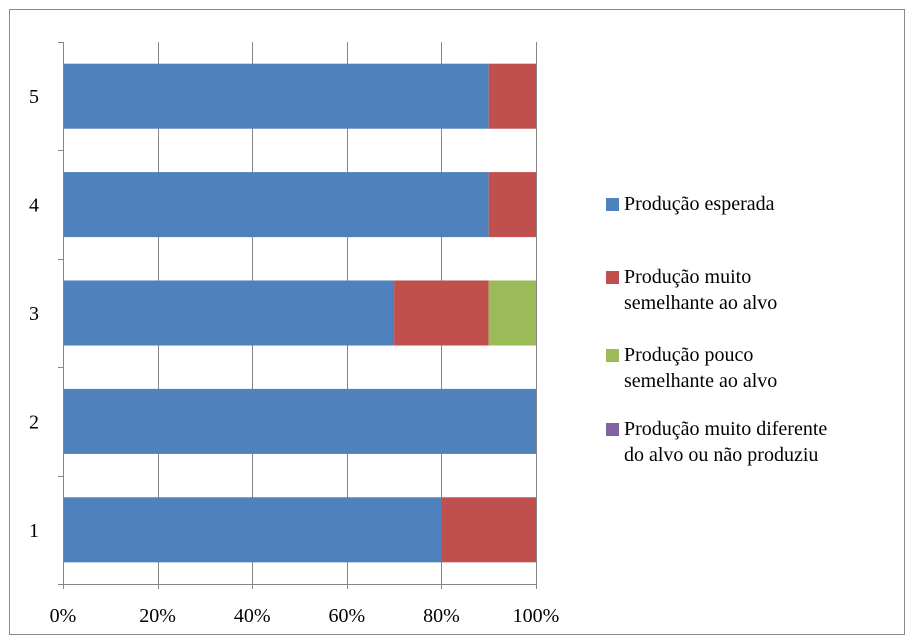 Image resolution: width=914 pixels, height=640 pixels. Describe the element at coordinates (441, 616) in the screenshot. I see `x-tick-label-4: 80%` at that location.